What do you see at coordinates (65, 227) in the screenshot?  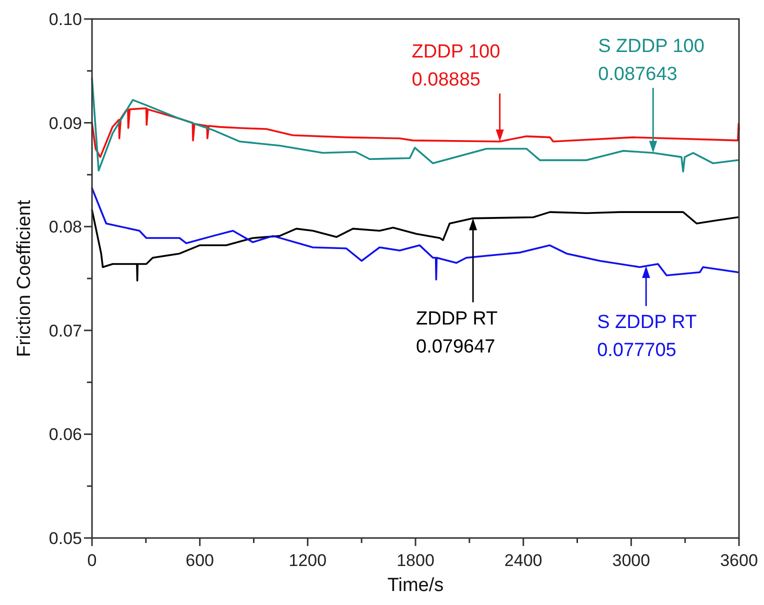 I see `y-tick-label: 0.08` at bounding box center [65, 227].